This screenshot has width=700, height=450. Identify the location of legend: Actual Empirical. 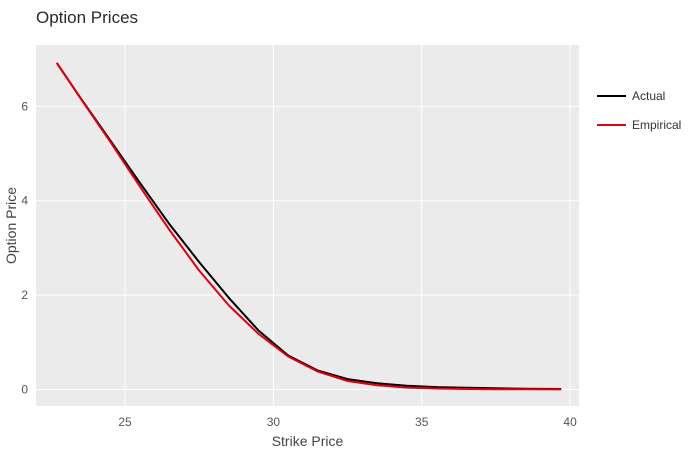
(639, 110).